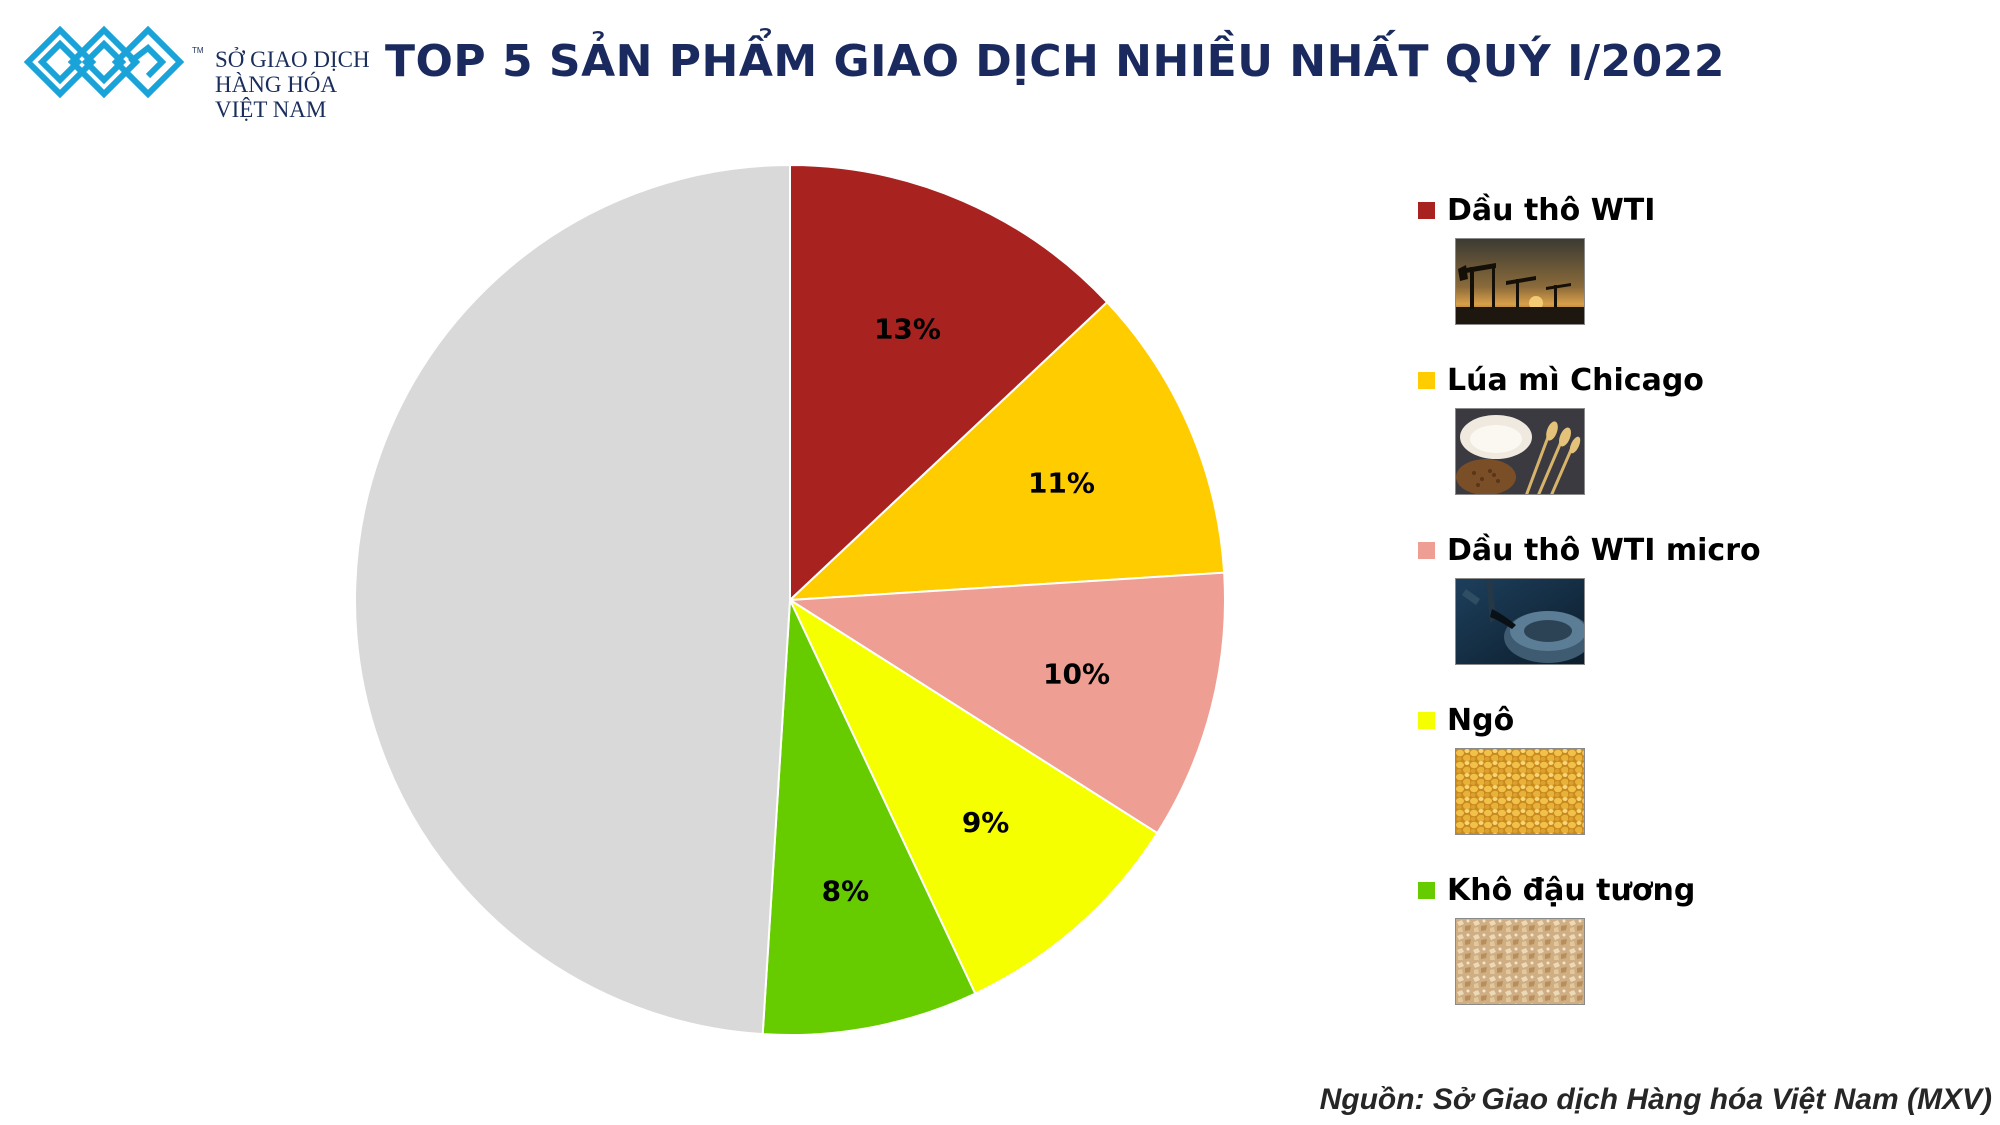 The height and width of the screenshot is (1125, 2000). Describe the element at coordinates (1698, 785) in the screenshot. I see `legend-item-corn: Ngô` at that location.